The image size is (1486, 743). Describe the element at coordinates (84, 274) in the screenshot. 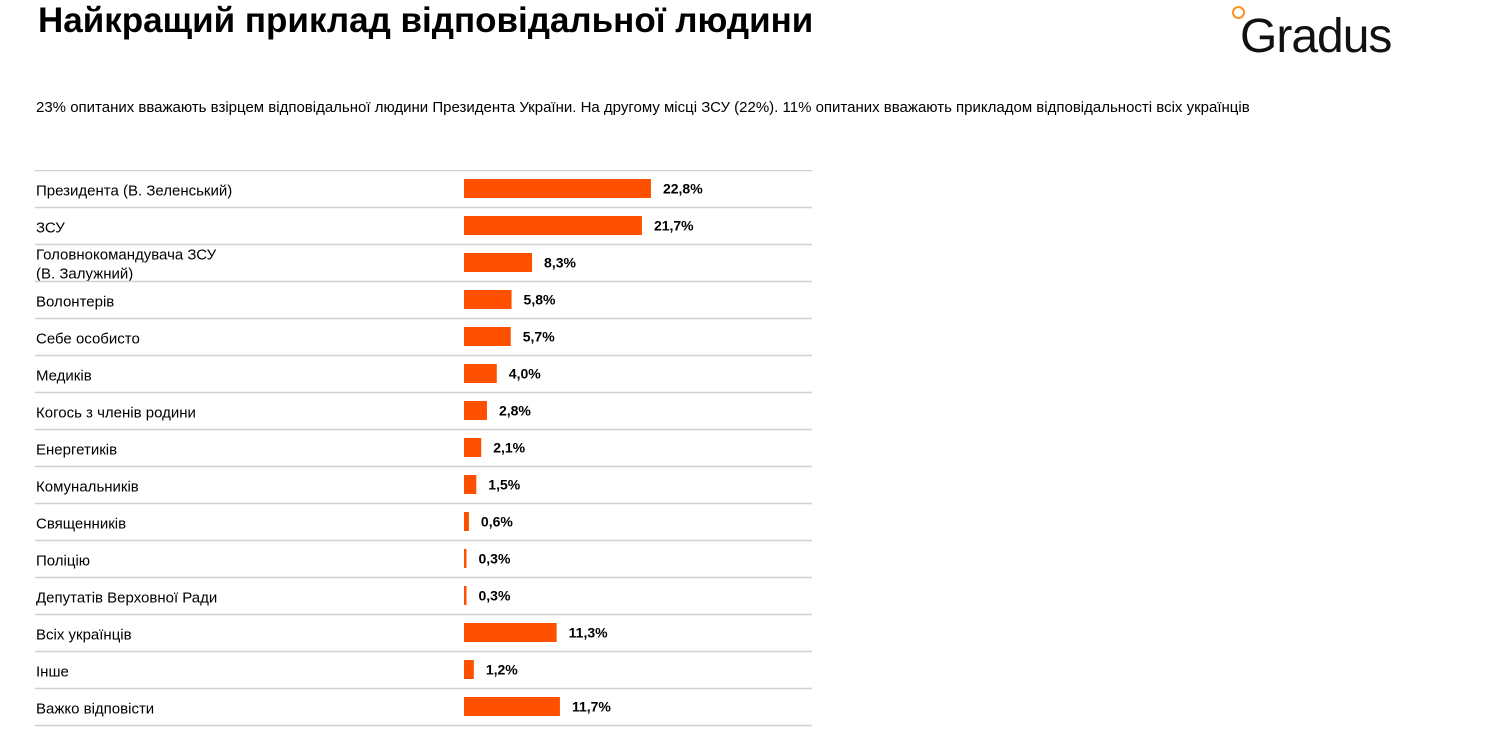

I see `category-label-line: (В. Залужний)` at that location.